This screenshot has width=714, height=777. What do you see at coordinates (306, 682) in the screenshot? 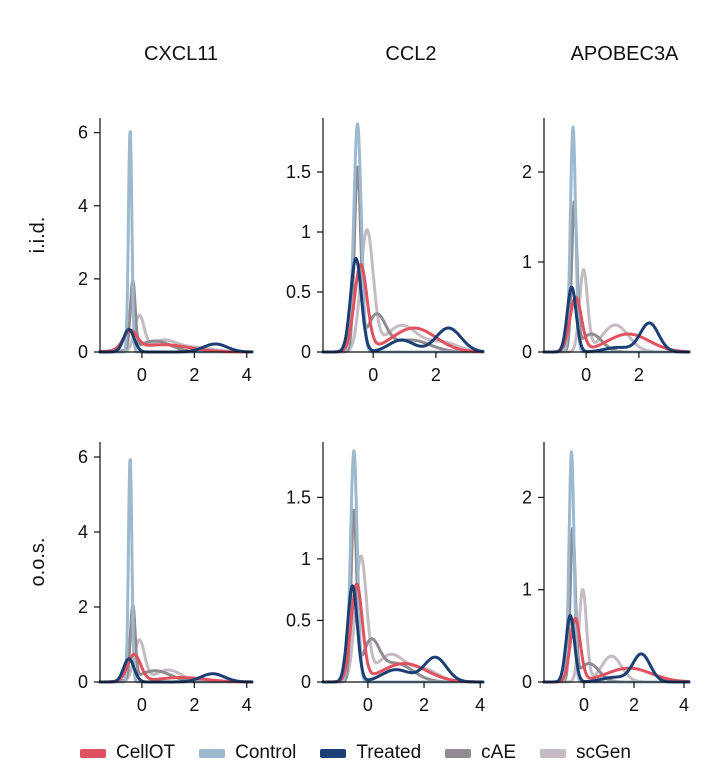
I see `y-tick-label-ccl2-o-o-s-0: 0` at bounding box center [306, 682].